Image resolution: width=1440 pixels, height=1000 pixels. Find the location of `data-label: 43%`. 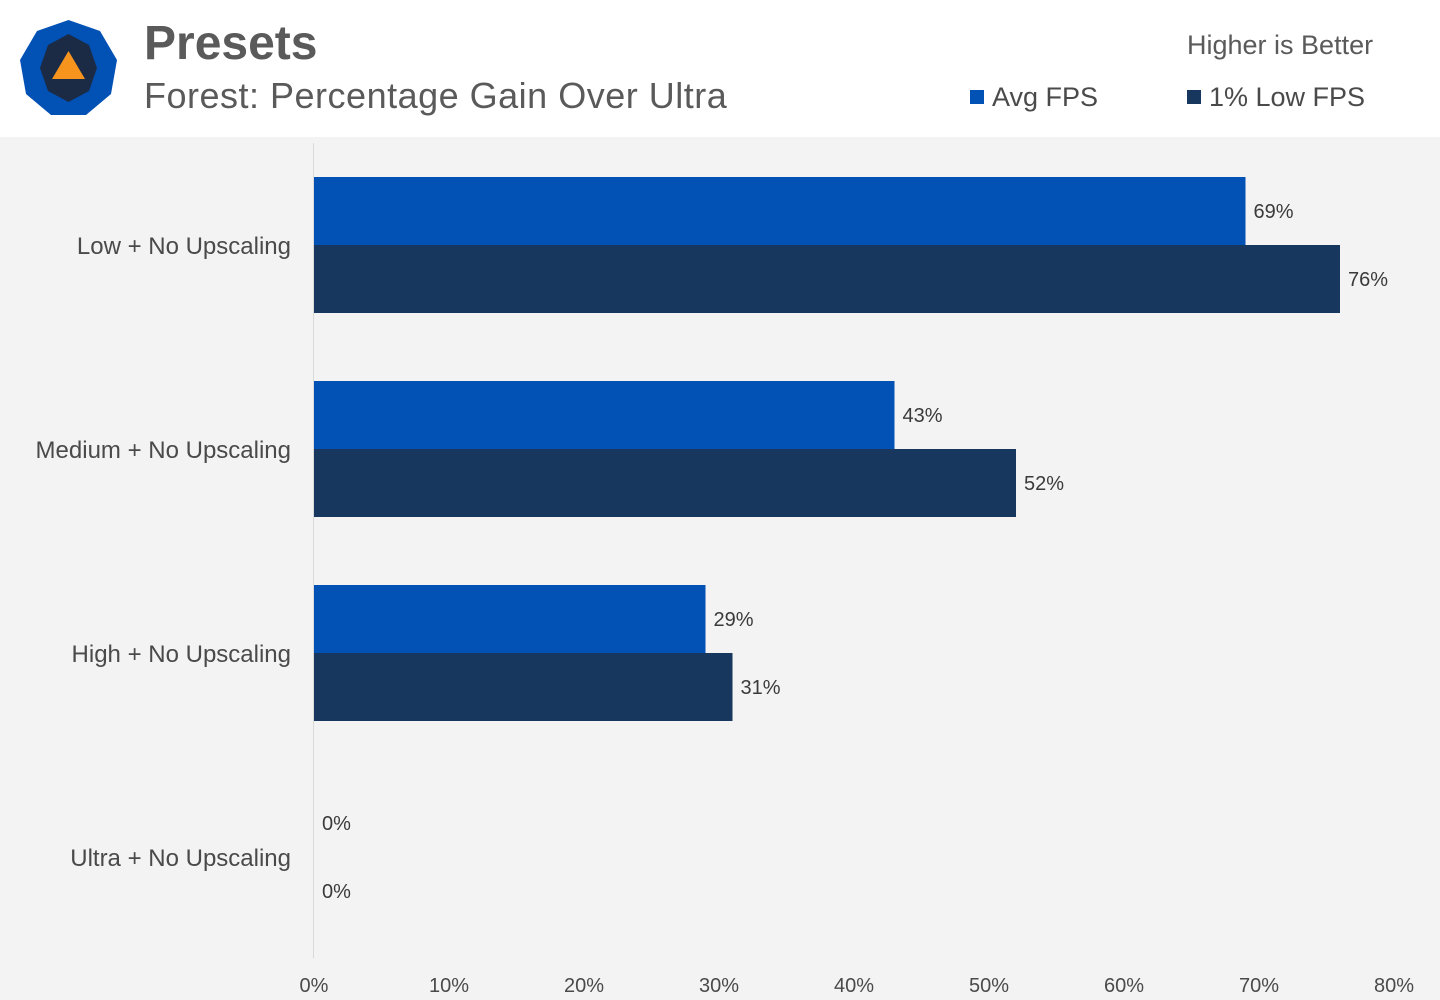

data-label: 43% is located at coordinates (923, 416).